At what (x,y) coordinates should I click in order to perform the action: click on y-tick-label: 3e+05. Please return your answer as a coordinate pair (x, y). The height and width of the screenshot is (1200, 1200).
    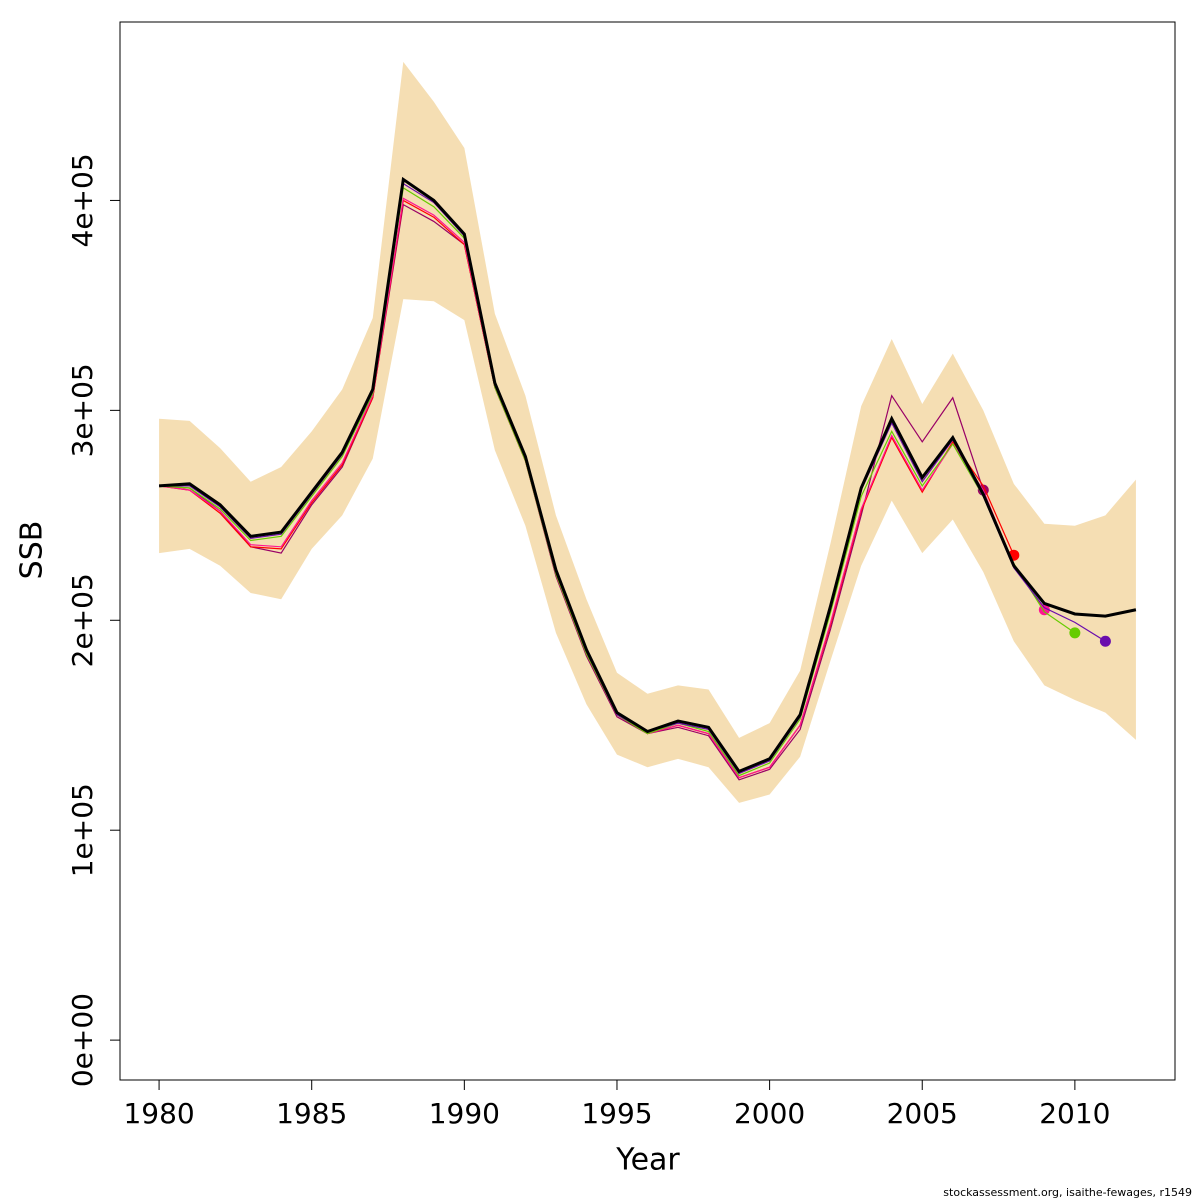
    Looking at the image, I should click on (82, 410).